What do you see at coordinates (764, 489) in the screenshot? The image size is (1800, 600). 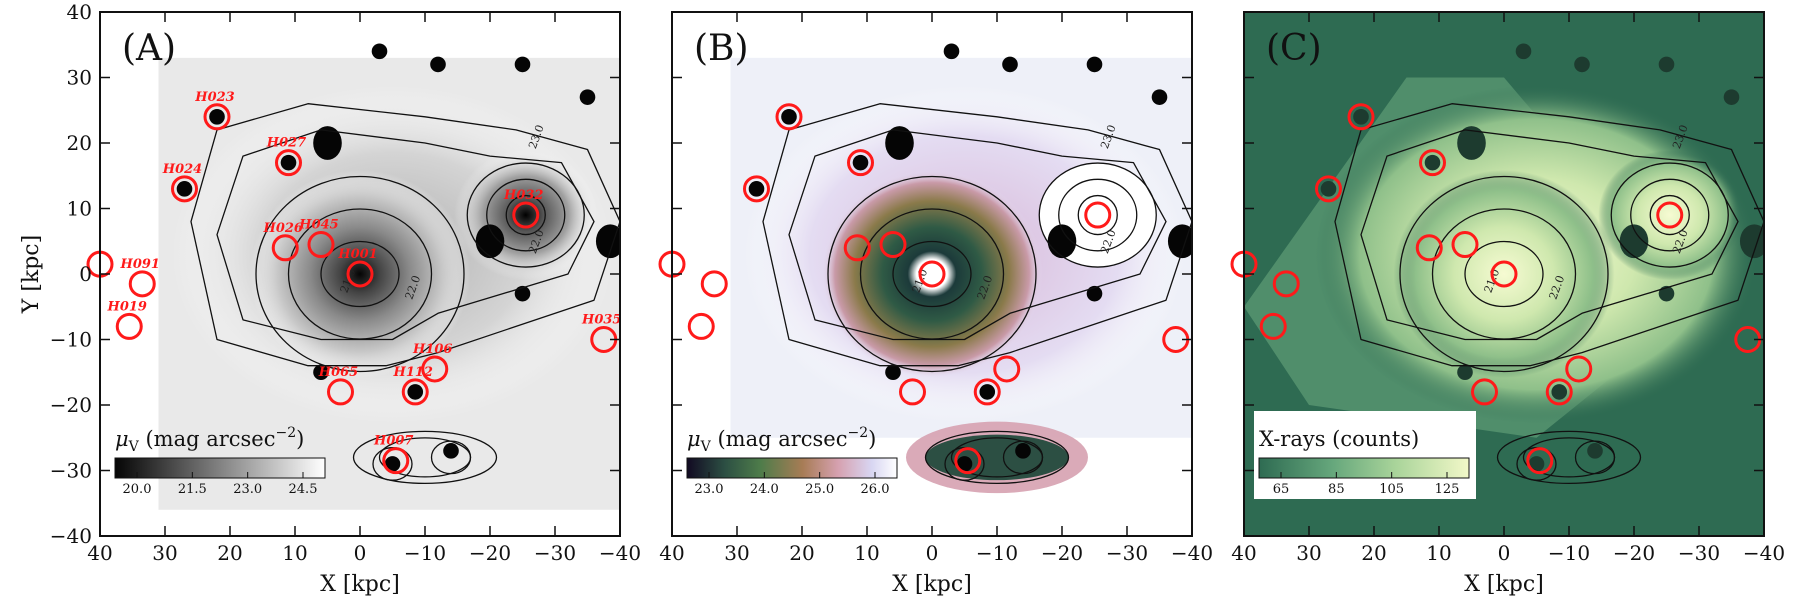 I see `colorbar-tick-label: 24.0` at bounding box center [764, 489].